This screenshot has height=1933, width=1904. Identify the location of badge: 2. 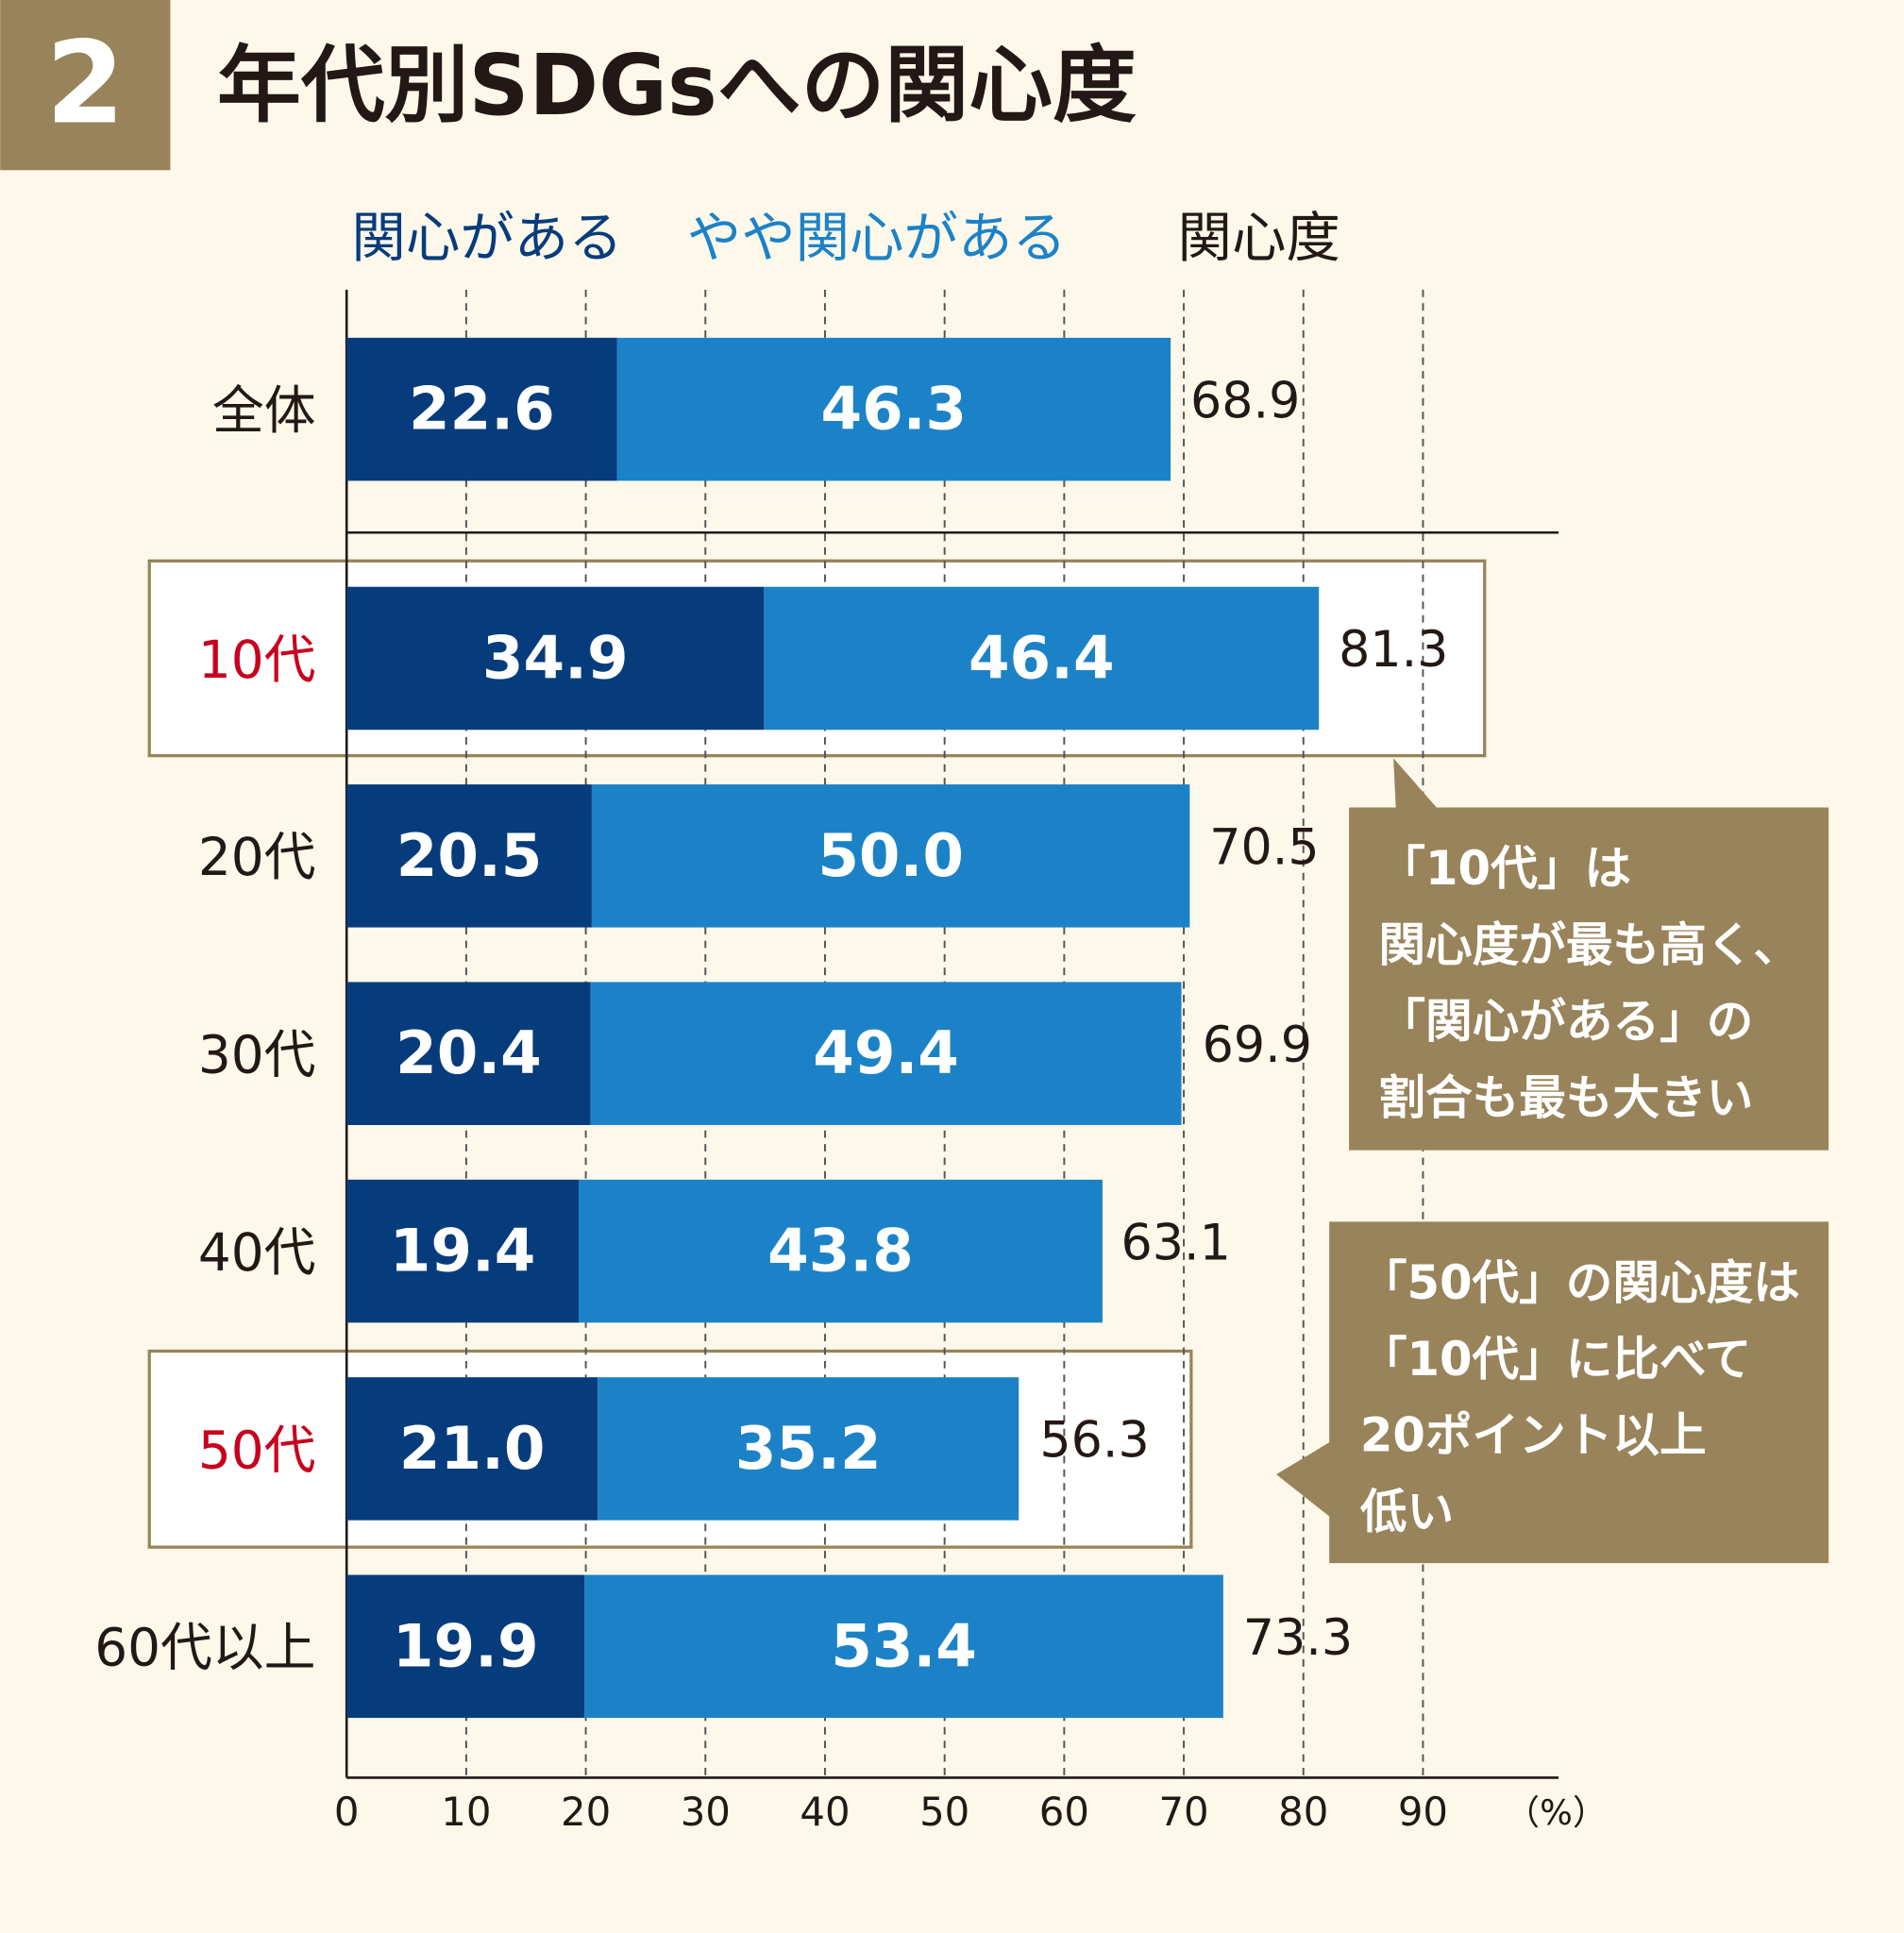
(85, 83).